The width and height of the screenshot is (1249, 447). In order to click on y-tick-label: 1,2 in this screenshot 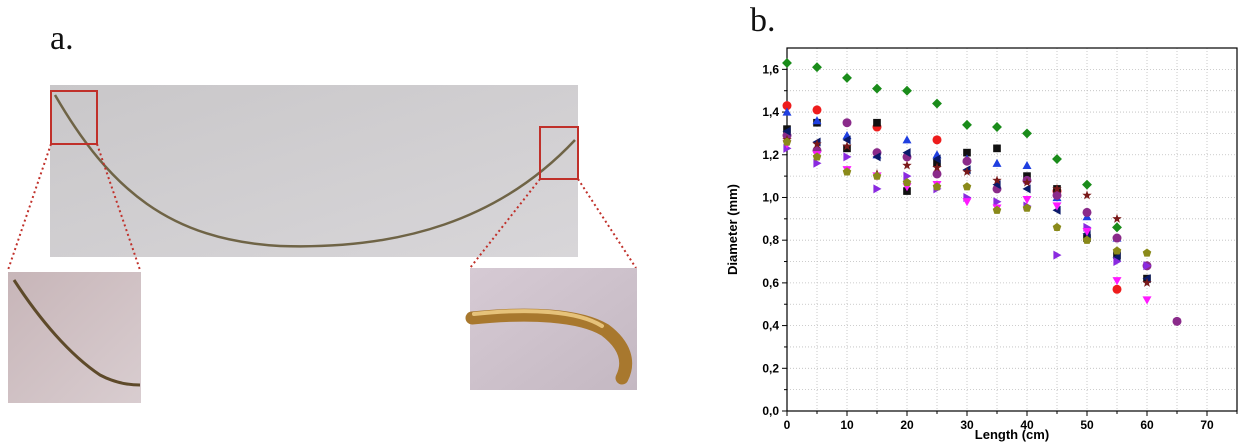, I will do `click(770, 155)`.